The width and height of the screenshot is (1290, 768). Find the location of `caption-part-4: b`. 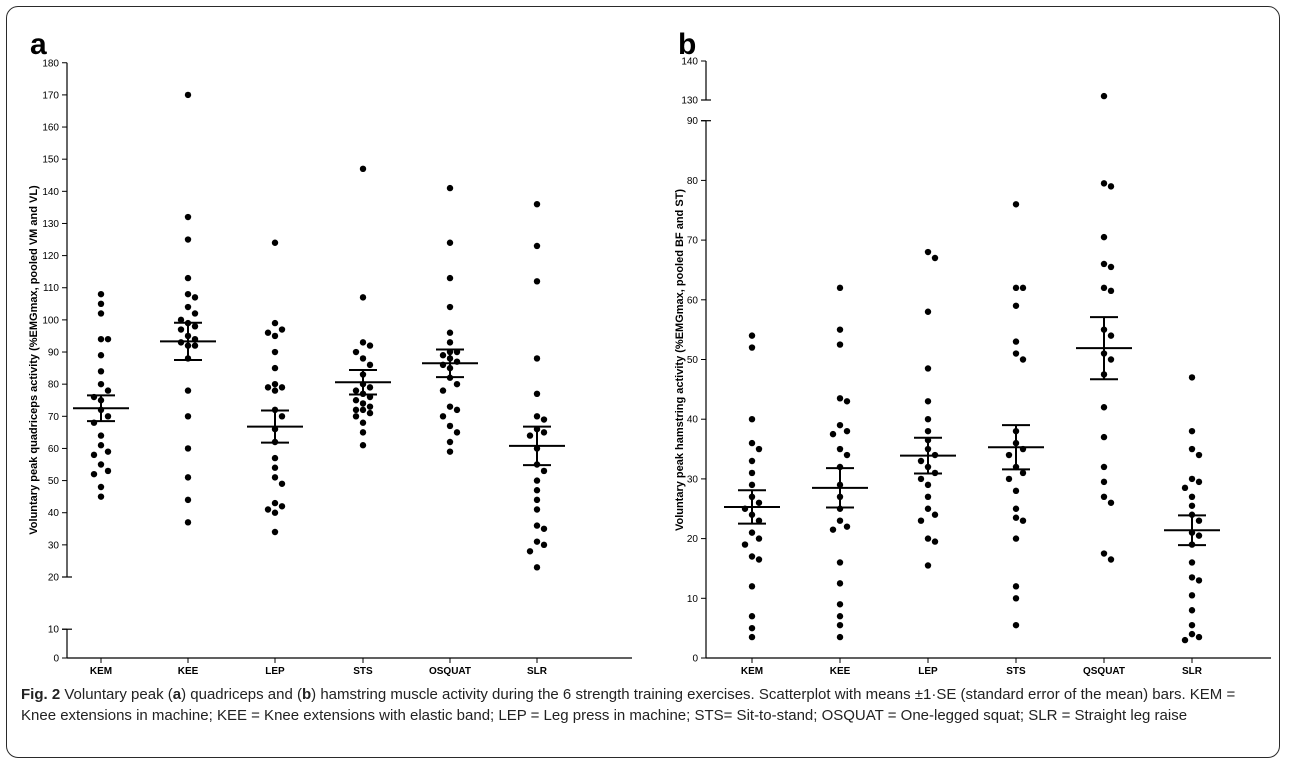

caption-part-4: b is located at coordinates (307, 694).